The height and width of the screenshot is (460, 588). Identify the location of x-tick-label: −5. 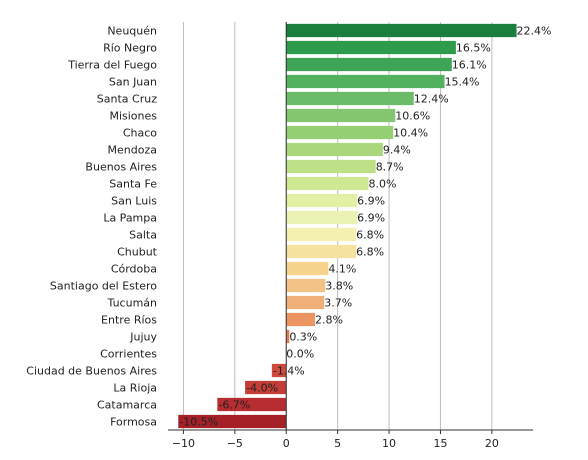
(235, 443).